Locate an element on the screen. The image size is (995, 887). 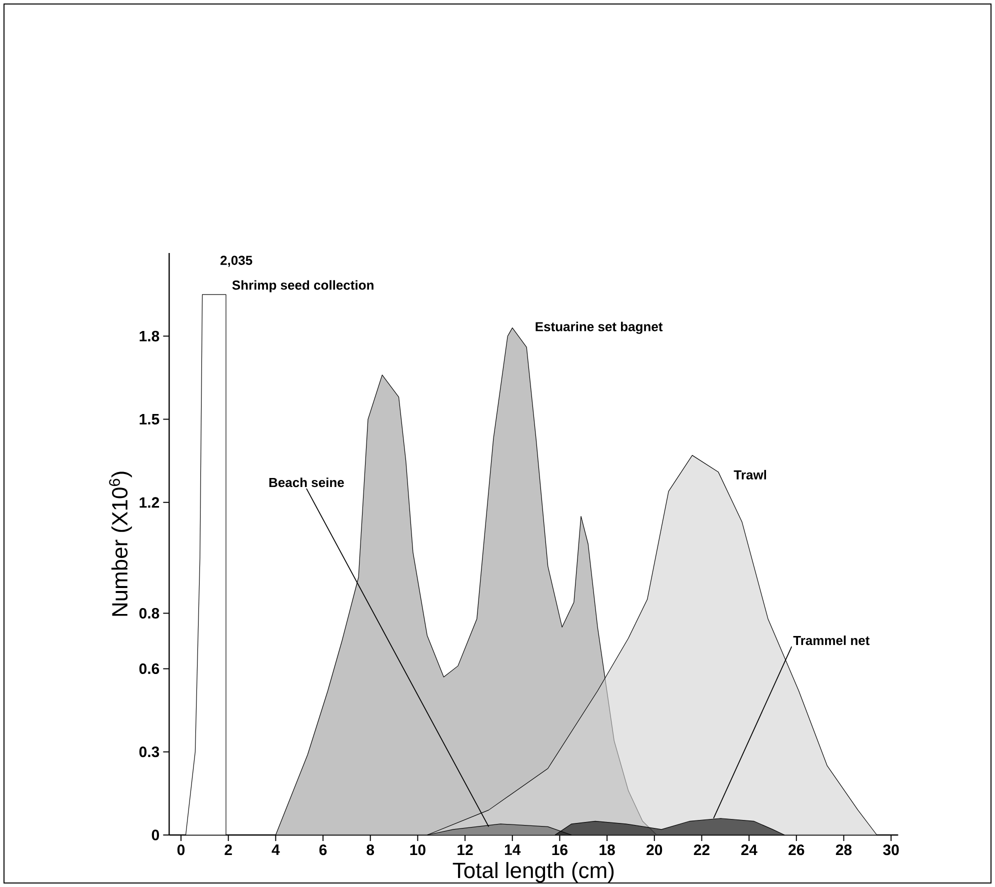
x-tick-label: 30 is located at coordinates (891, 850).